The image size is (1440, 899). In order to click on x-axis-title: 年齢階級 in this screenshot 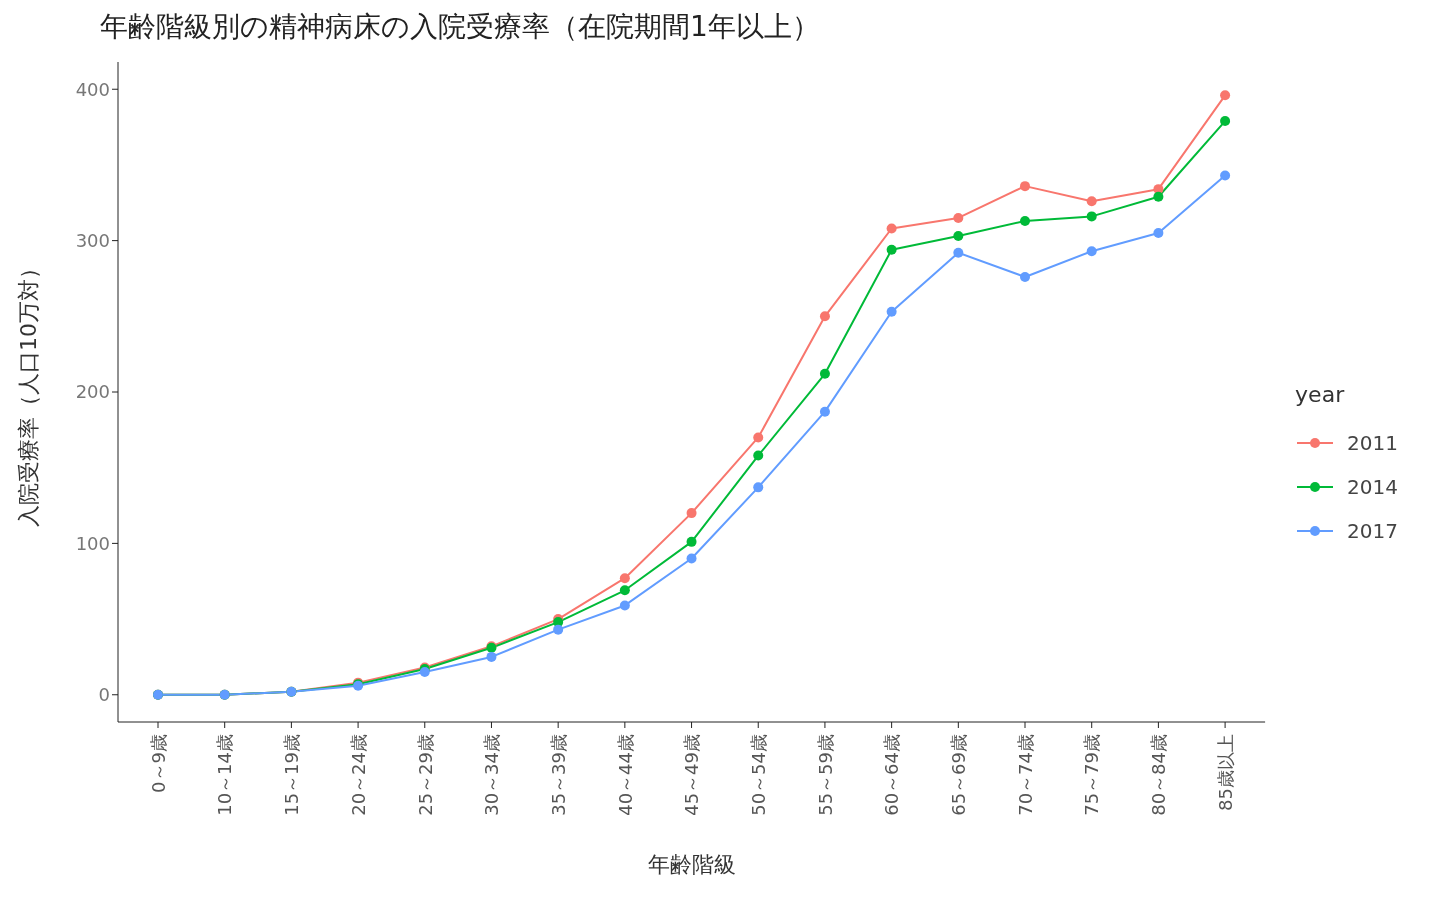, I will do `click(691, 864)`.